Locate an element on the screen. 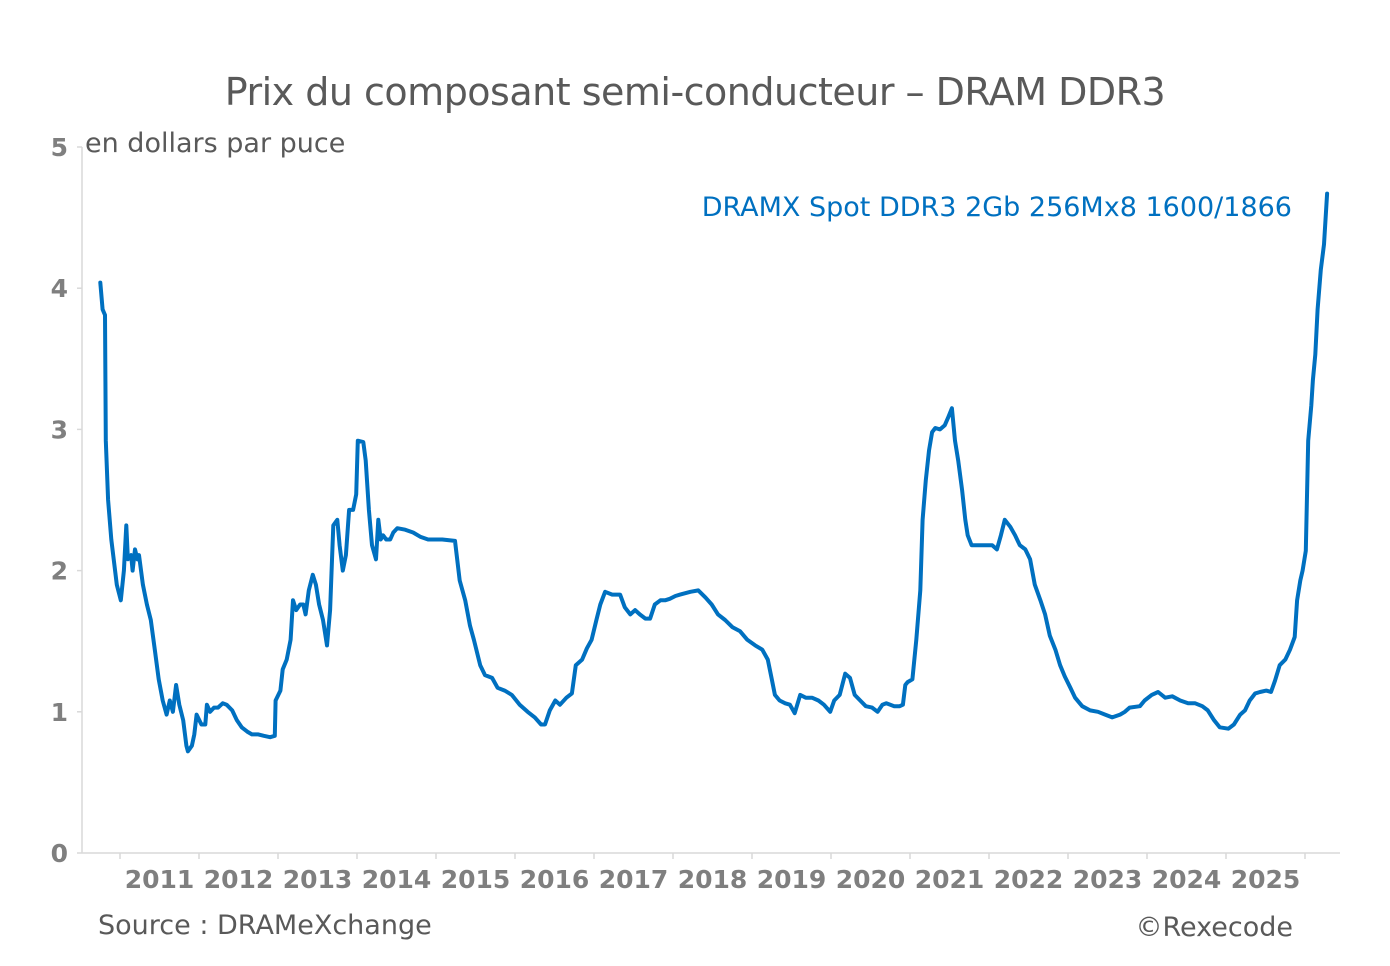 Image resolution: width=1390 pixels, height=966 pixels. x-tick-label: 2019 is located at coordinates (792, 879).